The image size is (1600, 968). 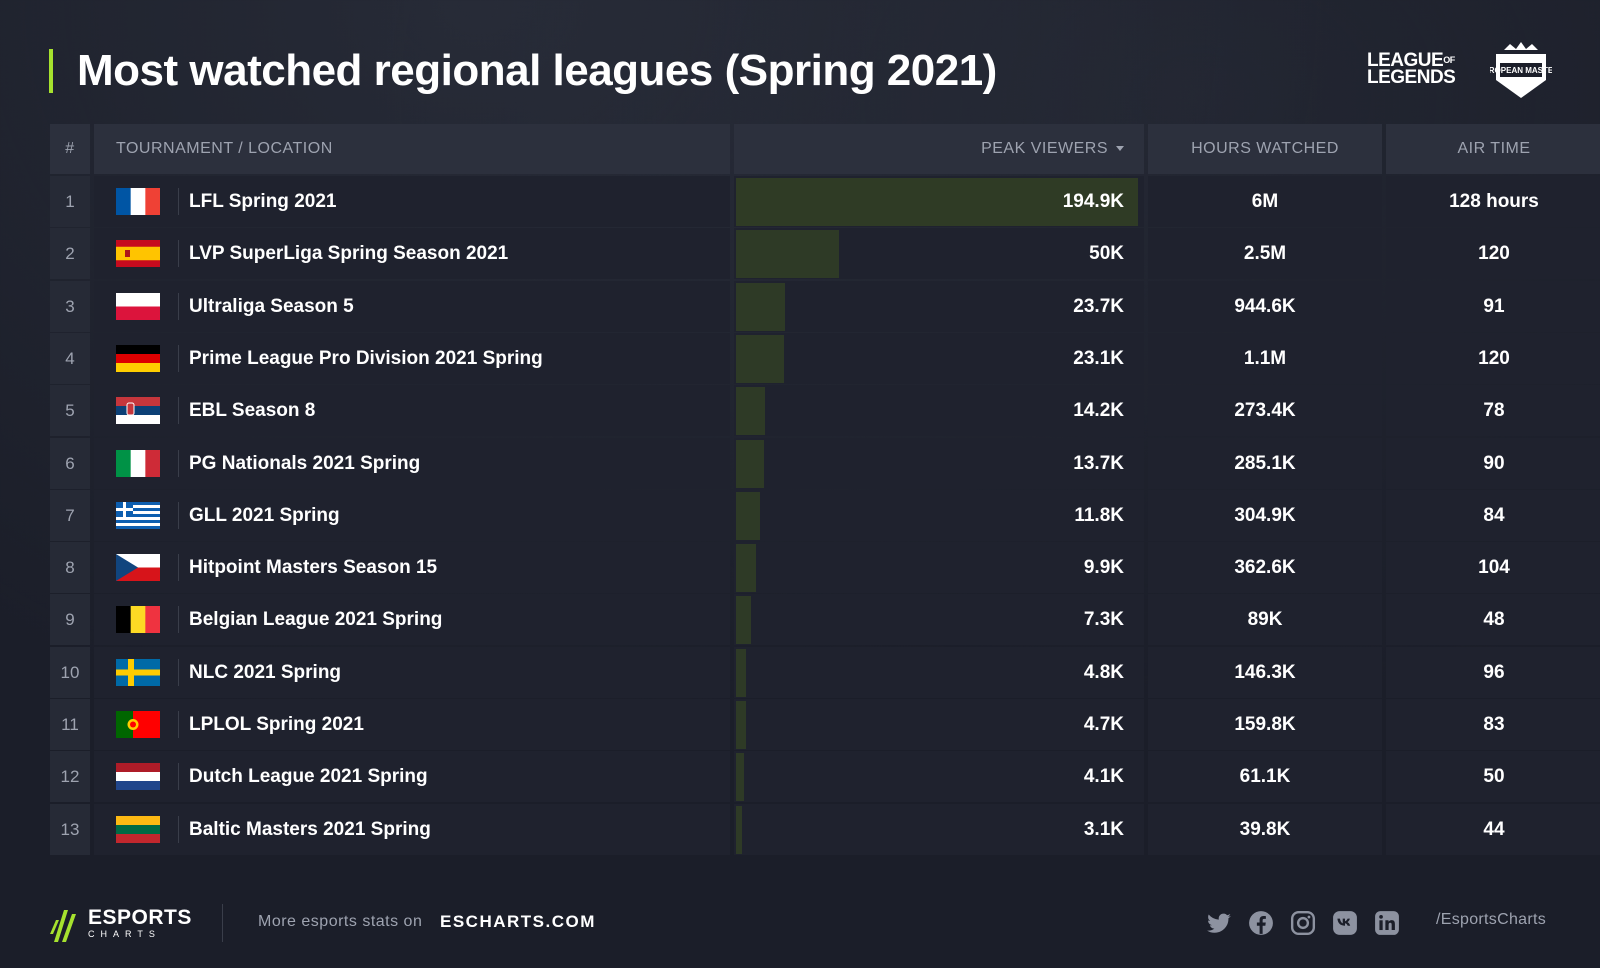 I want to click on row-hours-watched: 285.1K, so click(x=1265, y=463).